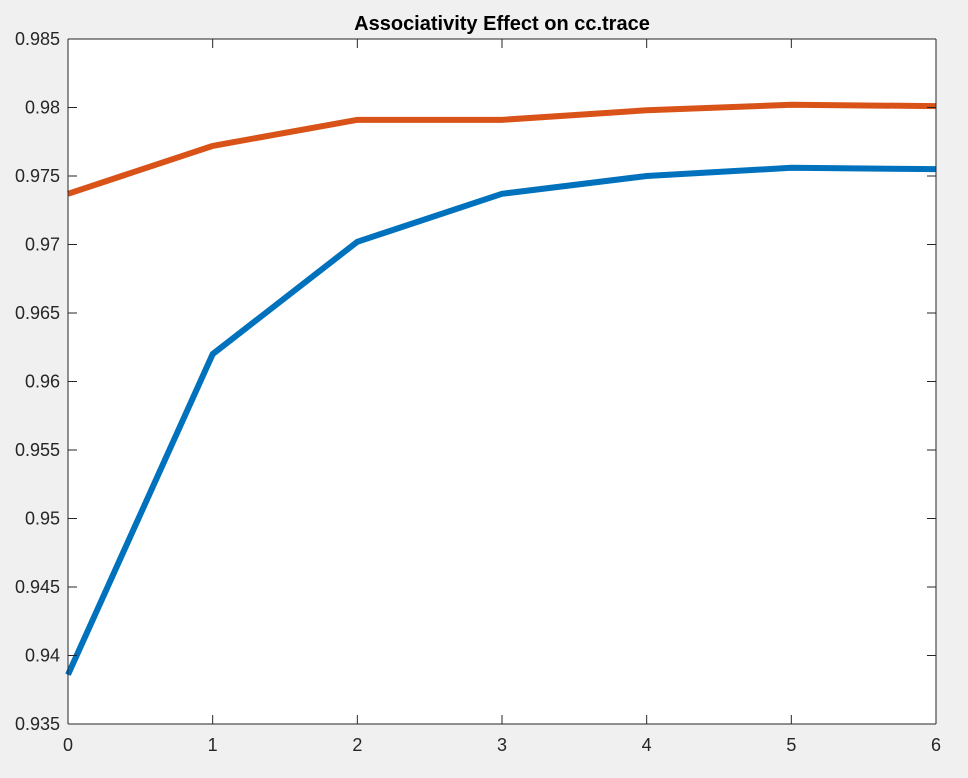 The height and width of the screenshot is (778, 968). What do you see at coordinates (791, 745) in the screenshot?
I see `x-tick-label: 5` at bounding box center [791, 745].